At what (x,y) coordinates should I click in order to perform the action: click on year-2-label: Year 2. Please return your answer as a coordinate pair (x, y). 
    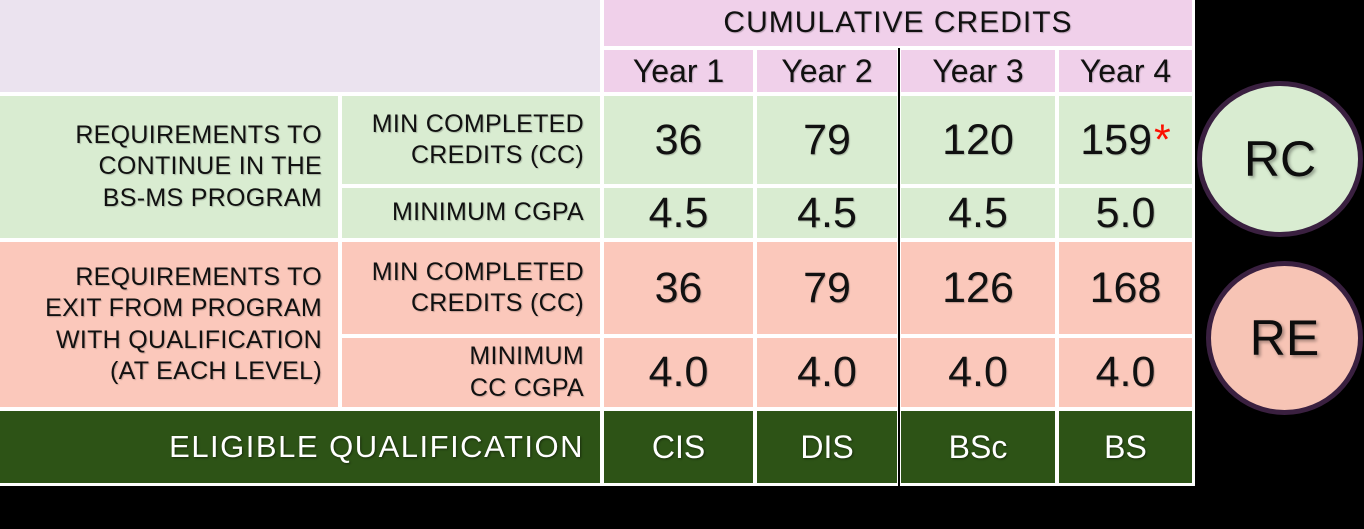
    Looking at the image, I should click on (827, 70).